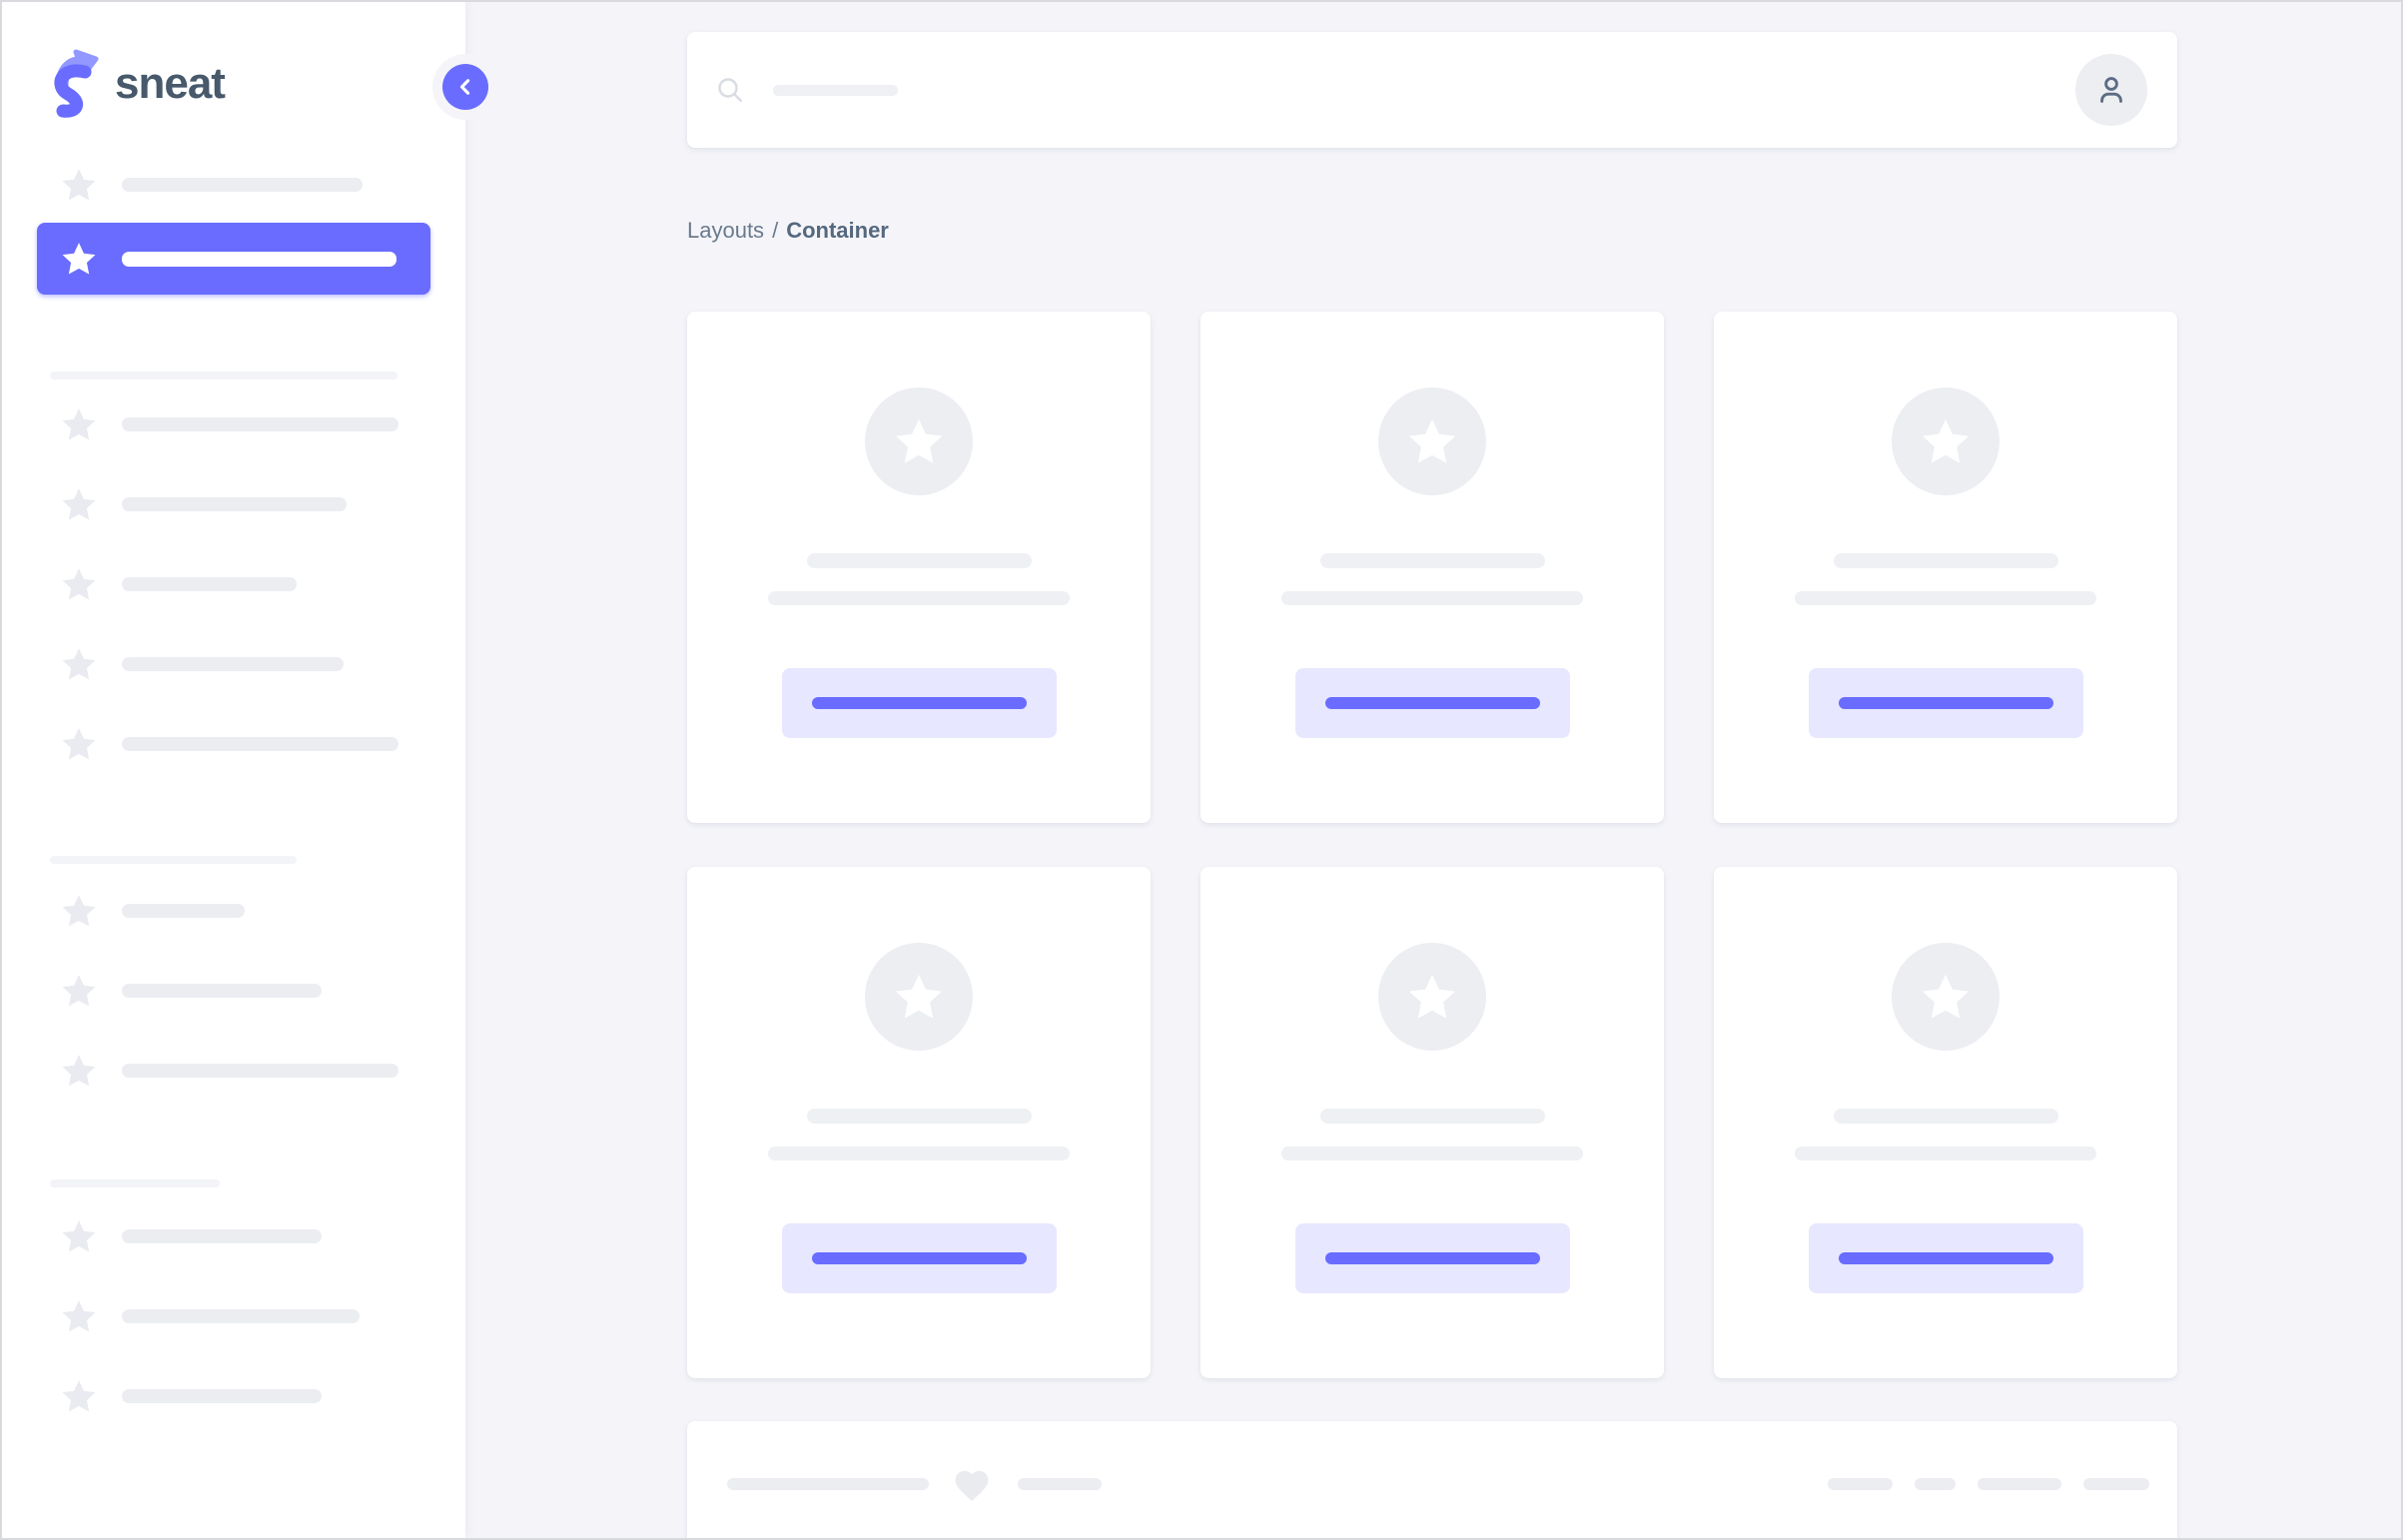  What do you see at coordinates (837, 230) in the screenshot?
I see `breadcrumb-current: Container` at bounding box center [837, 230].